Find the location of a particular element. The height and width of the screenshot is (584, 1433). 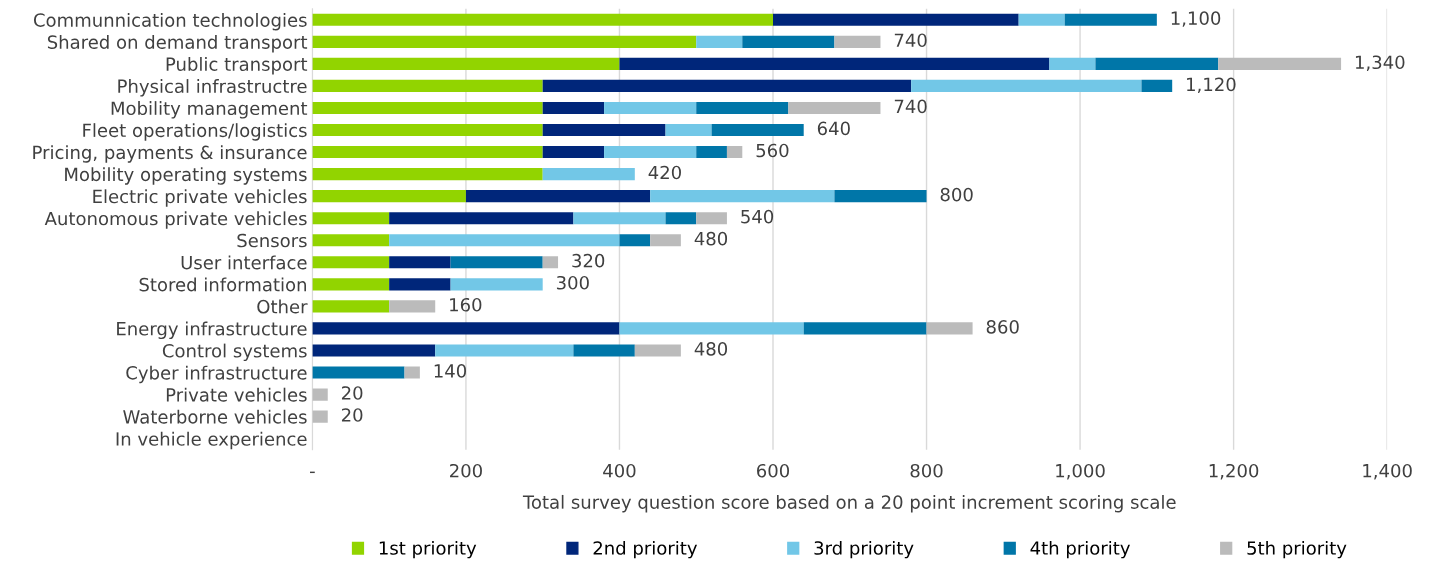

x-tick-label: 400 is located at coordinates (619, 470).